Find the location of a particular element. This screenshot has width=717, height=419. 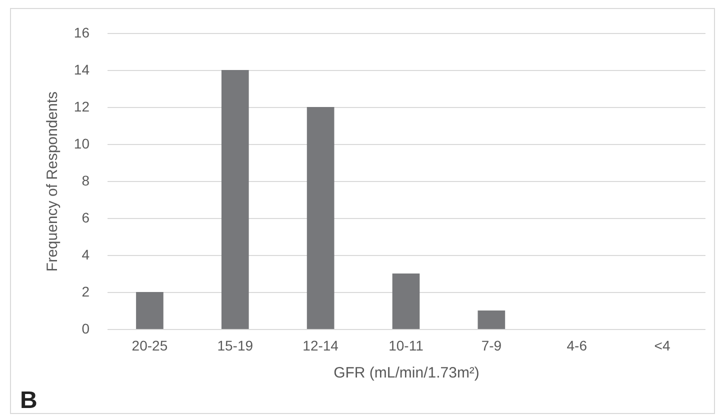

x-axis-title: GFR (mL/min/1.73m²) is located at coordinates (407, 373).